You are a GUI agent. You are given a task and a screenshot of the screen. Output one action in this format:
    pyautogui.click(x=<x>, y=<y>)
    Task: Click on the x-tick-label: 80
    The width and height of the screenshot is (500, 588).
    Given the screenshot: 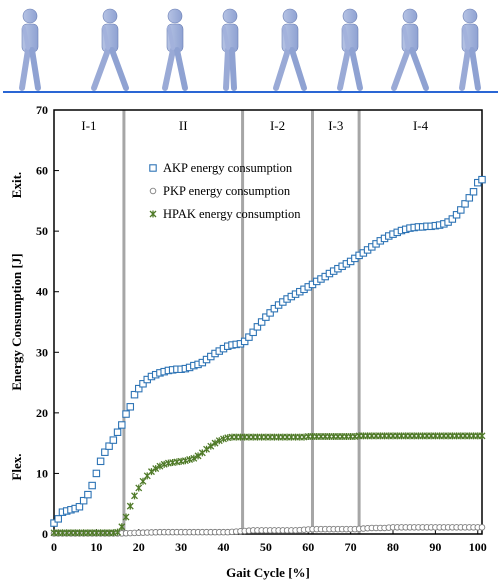 What is the action you would take?
    pyautogui.click(x=393, y=547)
    